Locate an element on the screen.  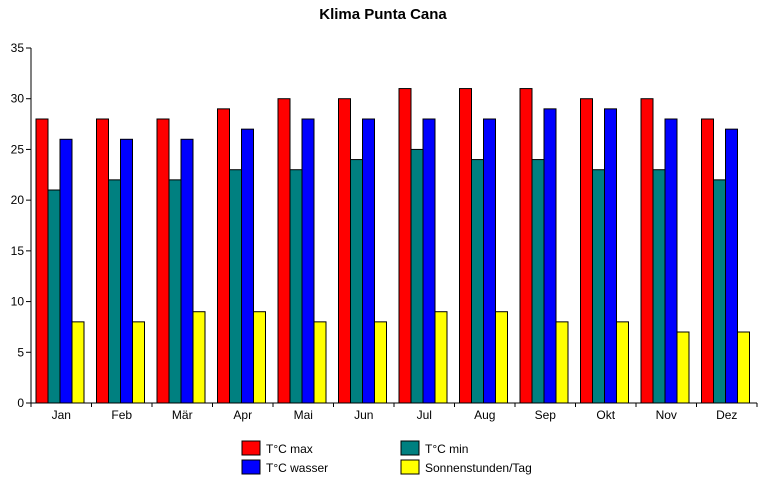
x-tick-label: Aug is located at coordinates (484, 415).